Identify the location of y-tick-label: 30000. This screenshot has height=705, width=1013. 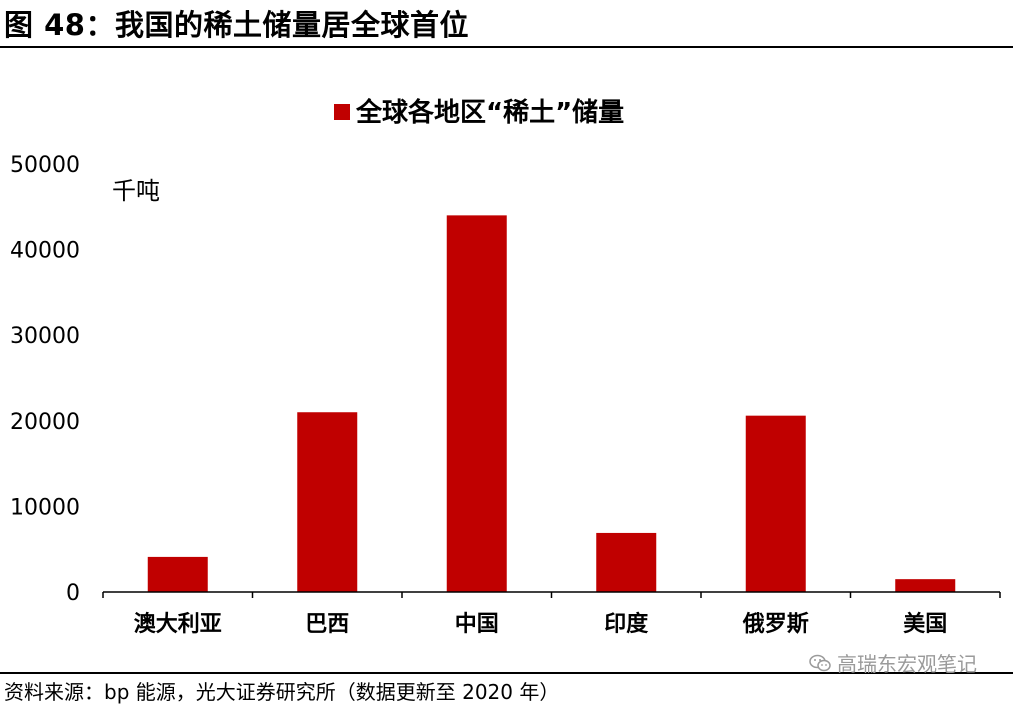
(45, 336).